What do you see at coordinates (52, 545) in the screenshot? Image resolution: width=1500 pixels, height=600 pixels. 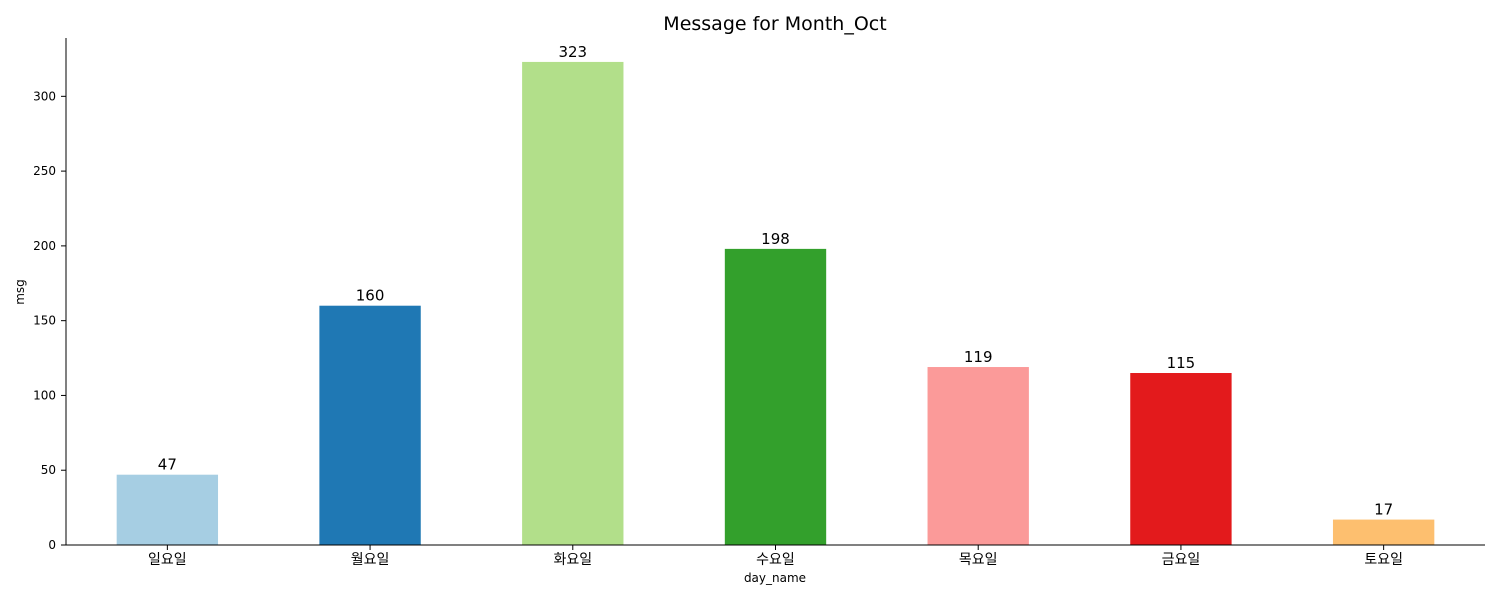 I see `y-tick-label: 0` at bounding box center [52, 545].